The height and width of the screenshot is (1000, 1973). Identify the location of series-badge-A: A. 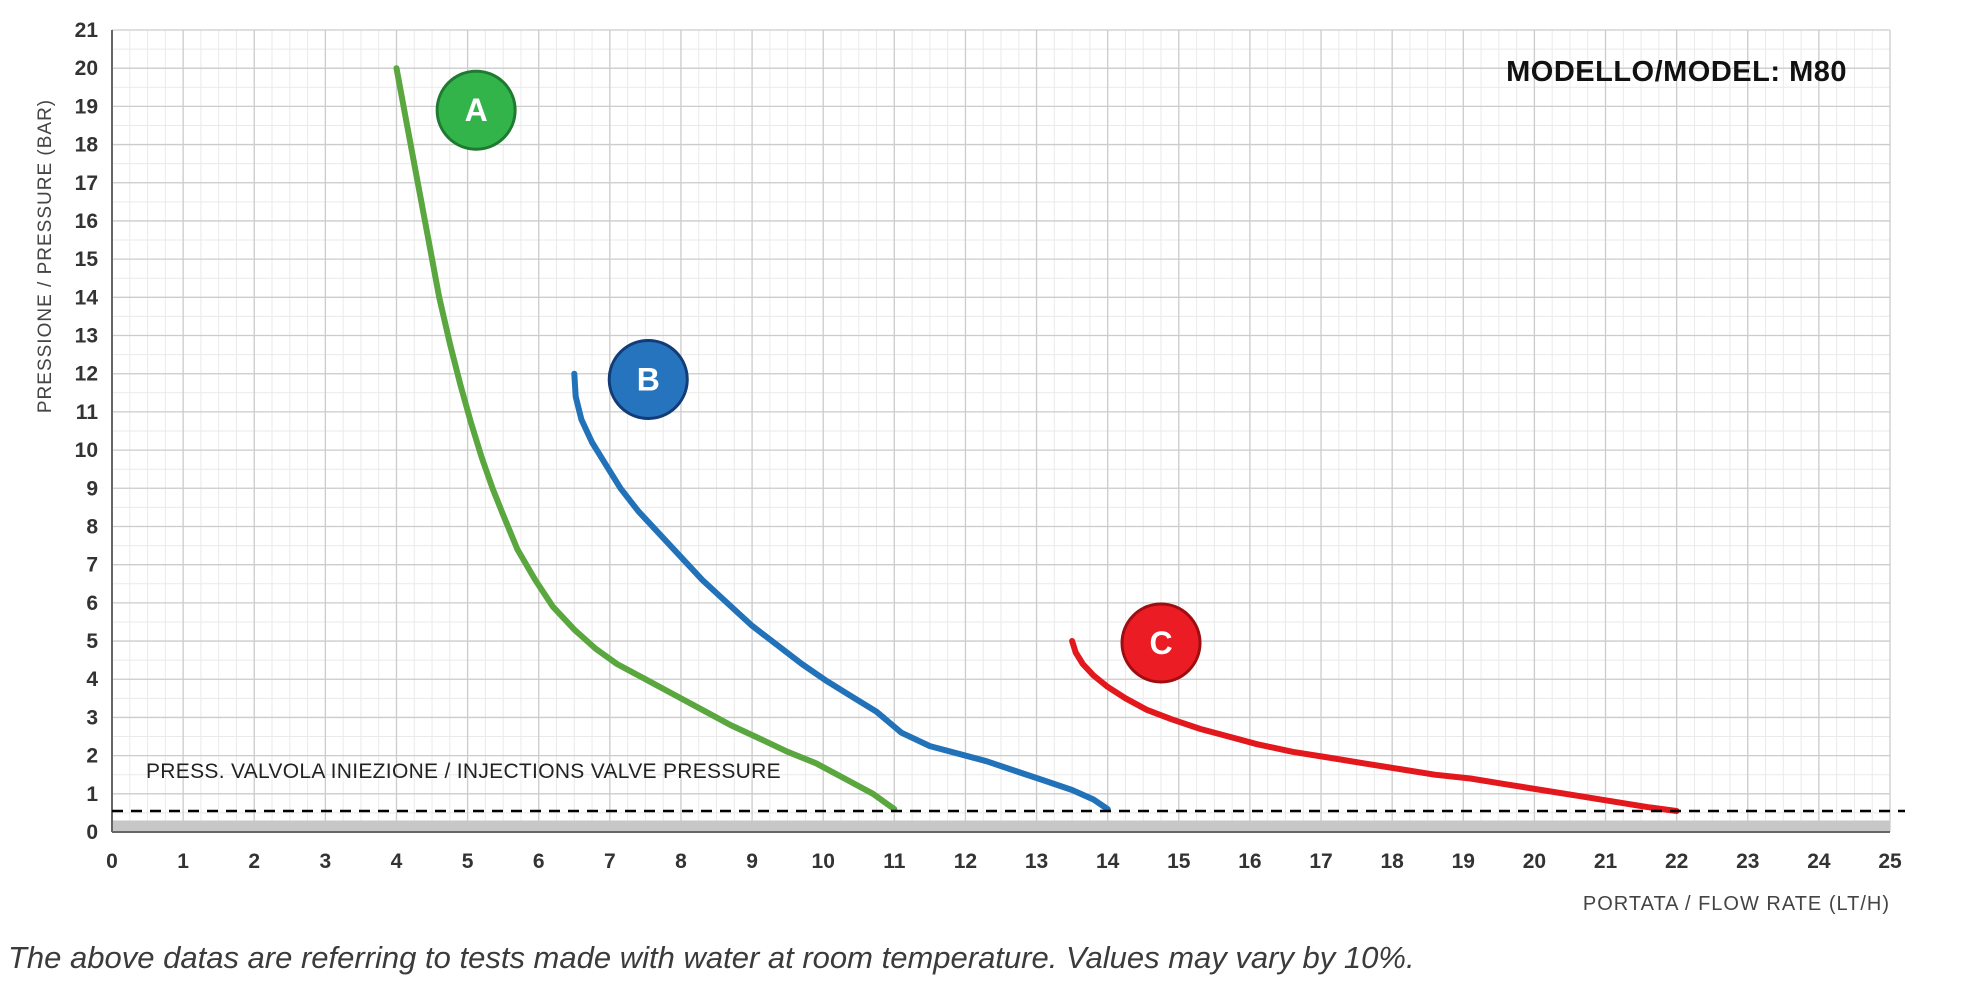
(476, 110).